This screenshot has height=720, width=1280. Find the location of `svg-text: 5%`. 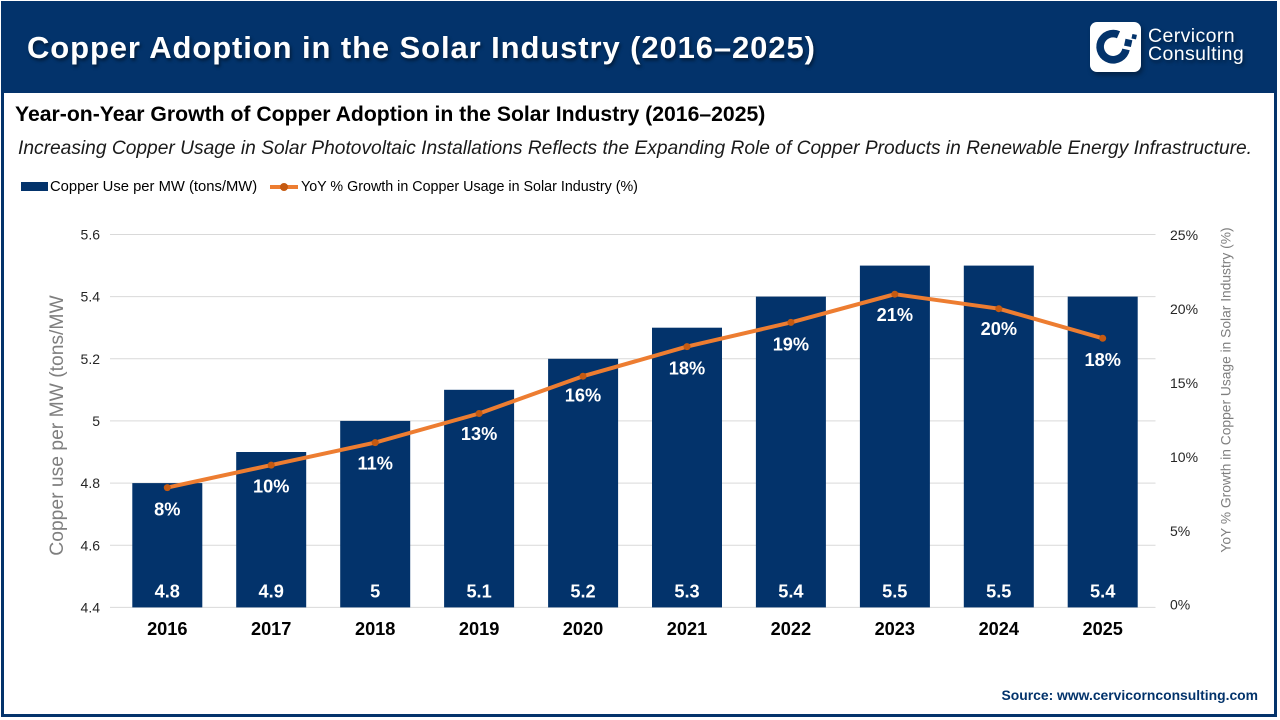

svg-text: 5% is located at coordinates (1180, 531).